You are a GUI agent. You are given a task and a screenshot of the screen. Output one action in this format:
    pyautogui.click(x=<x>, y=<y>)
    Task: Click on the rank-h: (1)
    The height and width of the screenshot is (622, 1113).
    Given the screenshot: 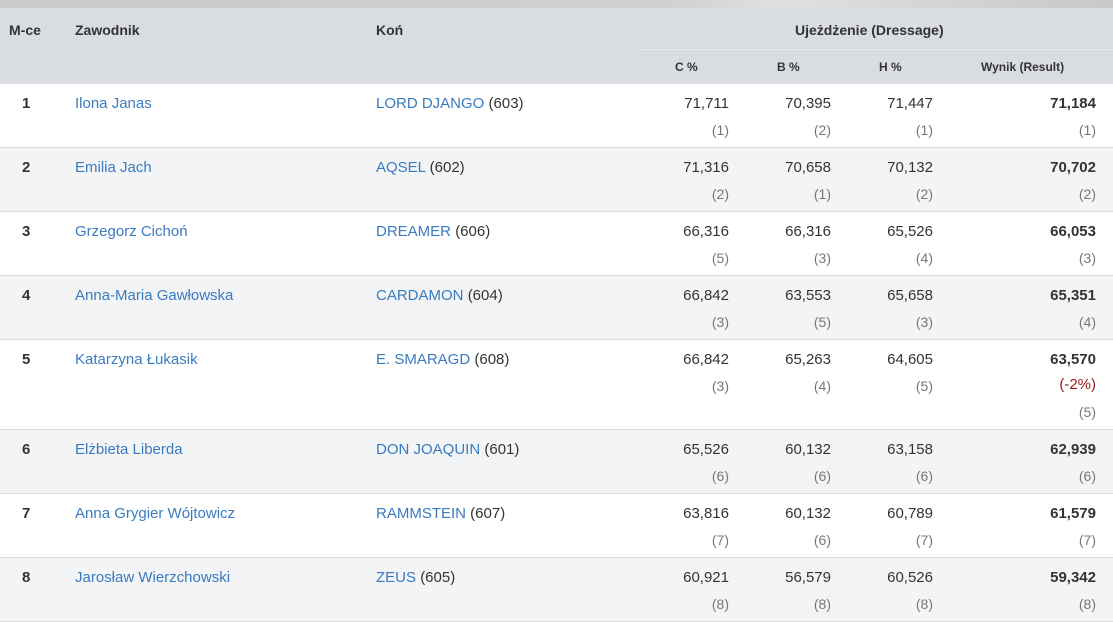 What is the action you would take?
    pyautogui.click(x=924, y=130)
    